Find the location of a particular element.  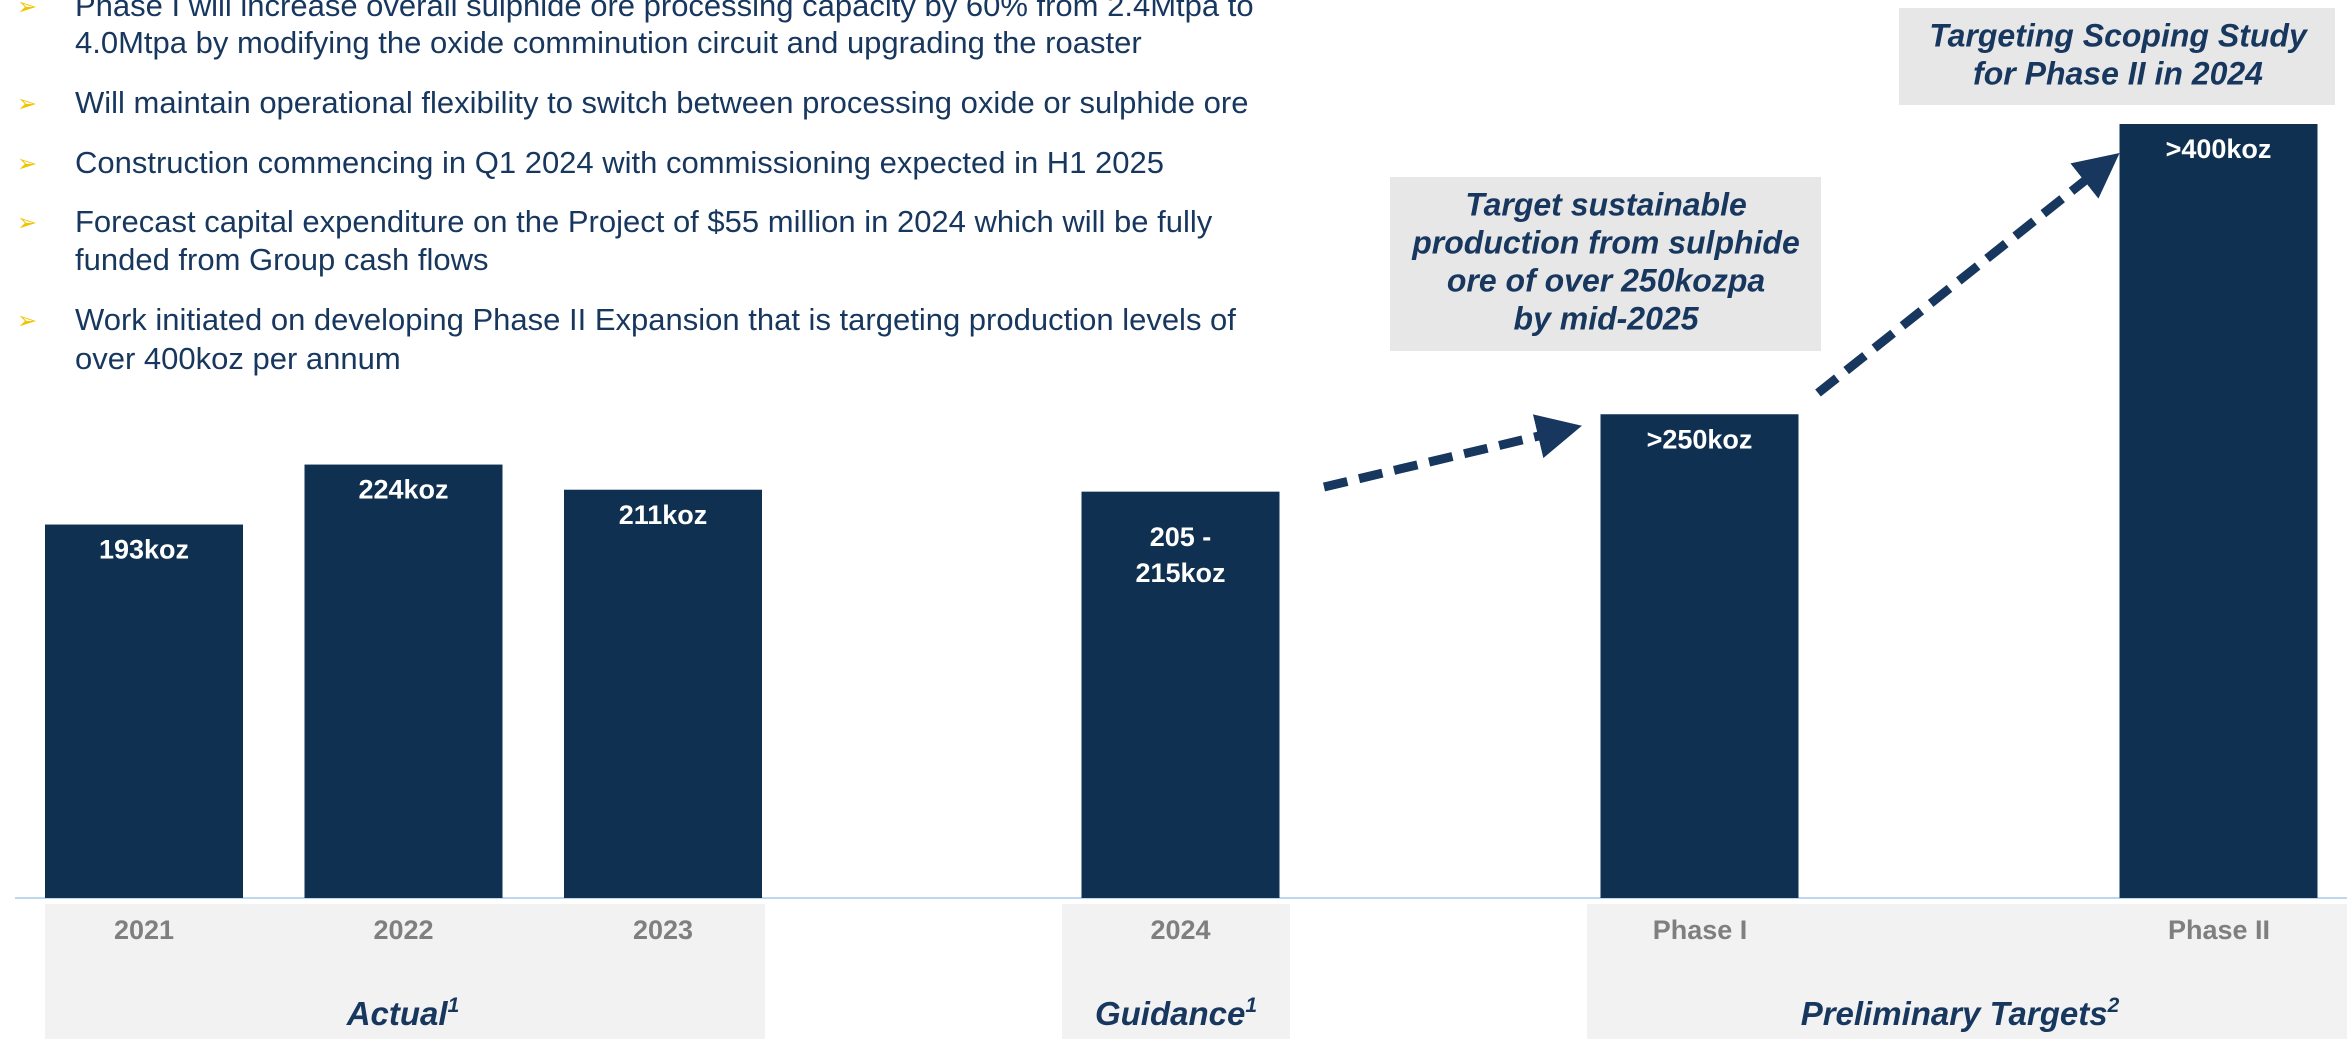

group-name: Preliminary Targets is located at coordinates (1954, 1013).